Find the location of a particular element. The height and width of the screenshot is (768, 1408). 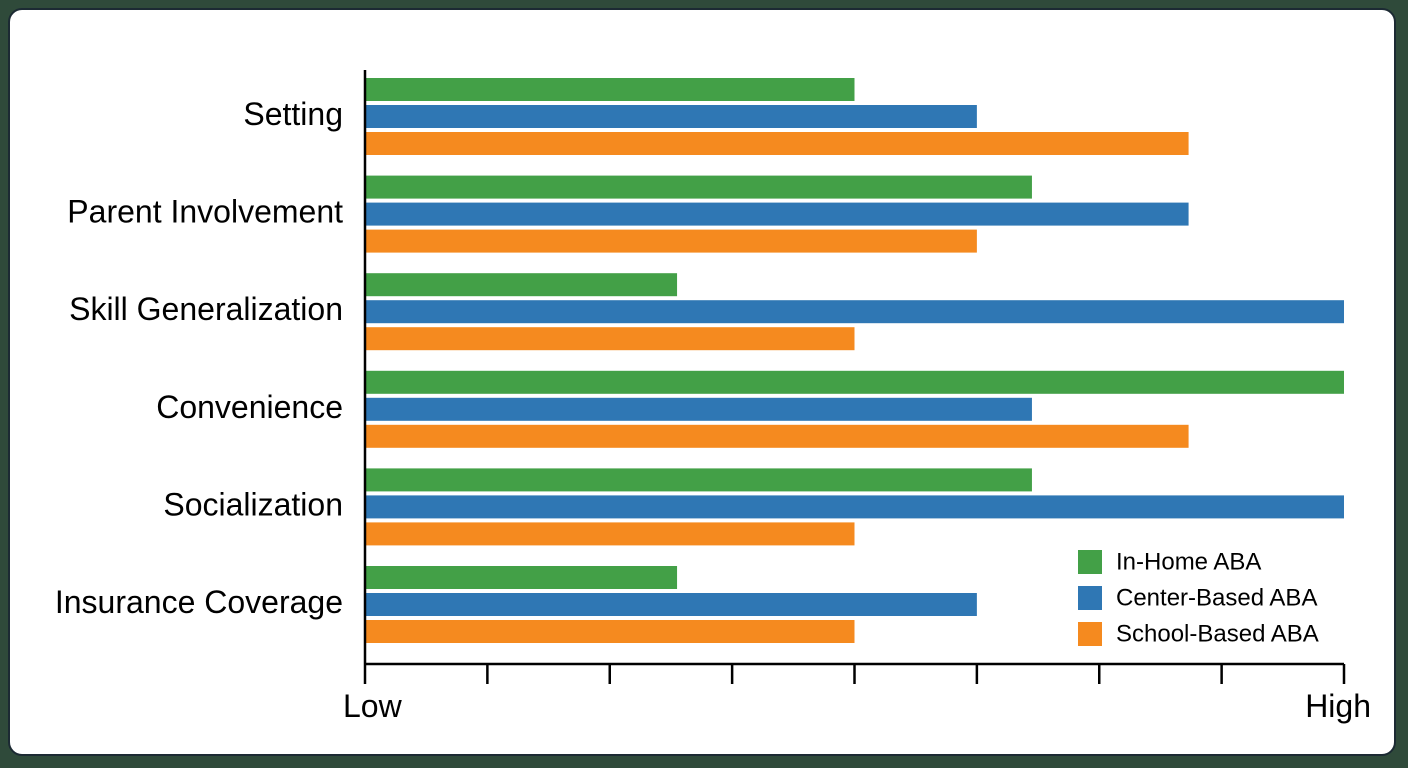

bar-convenience-school-based-aba is located at coordinates (777, 436).